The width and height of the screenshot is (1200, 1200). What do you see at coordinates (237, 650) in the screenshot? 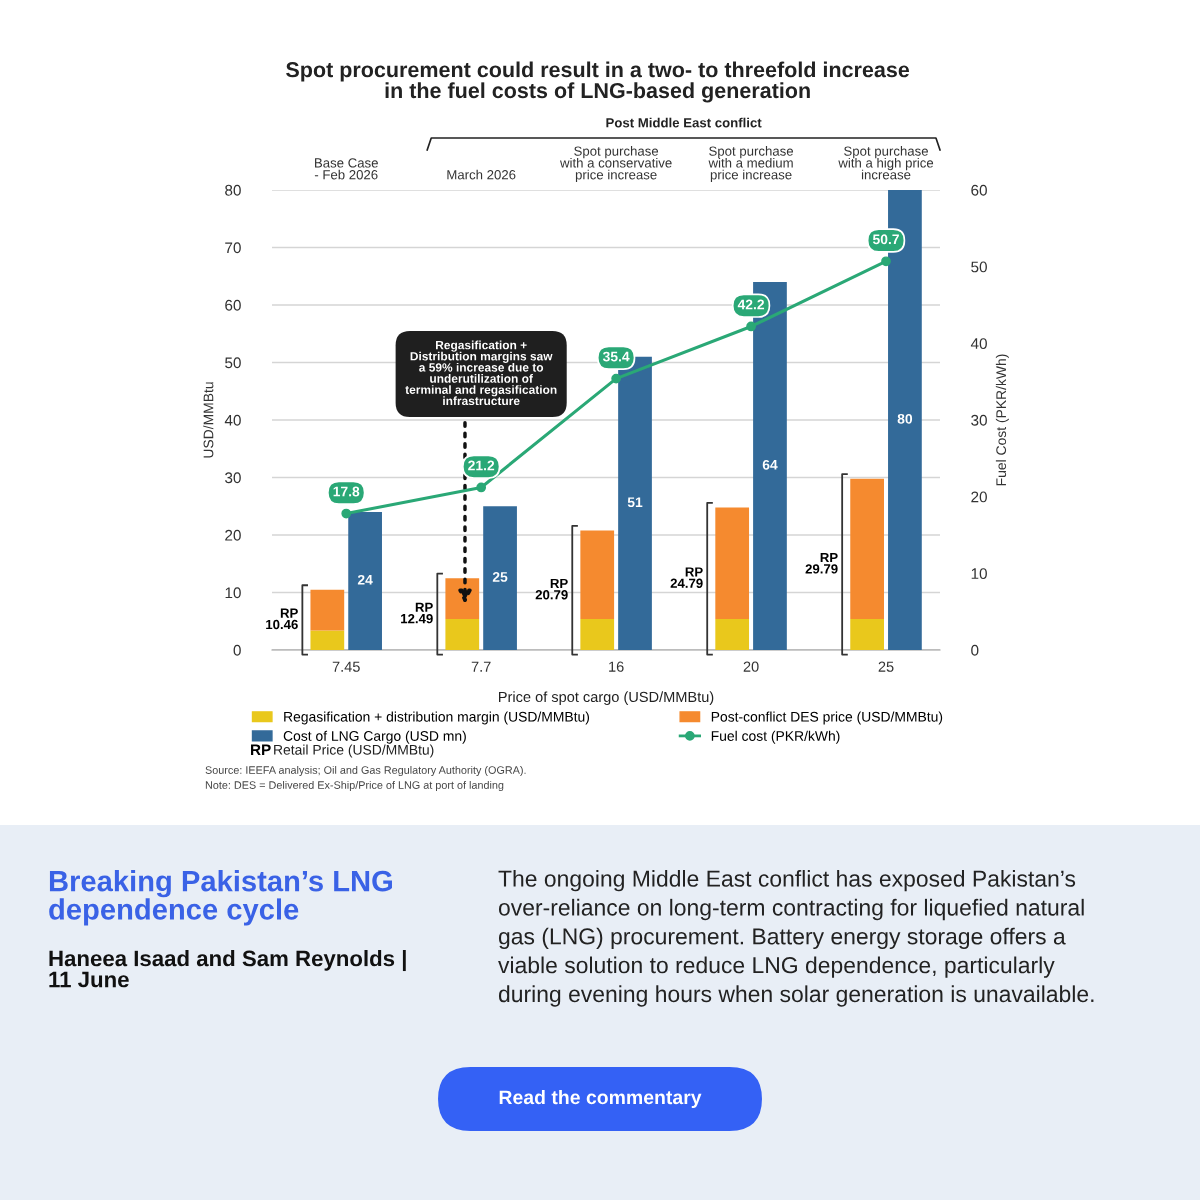
I see `y-tick-label: 0` at bounding box center [237, 650].